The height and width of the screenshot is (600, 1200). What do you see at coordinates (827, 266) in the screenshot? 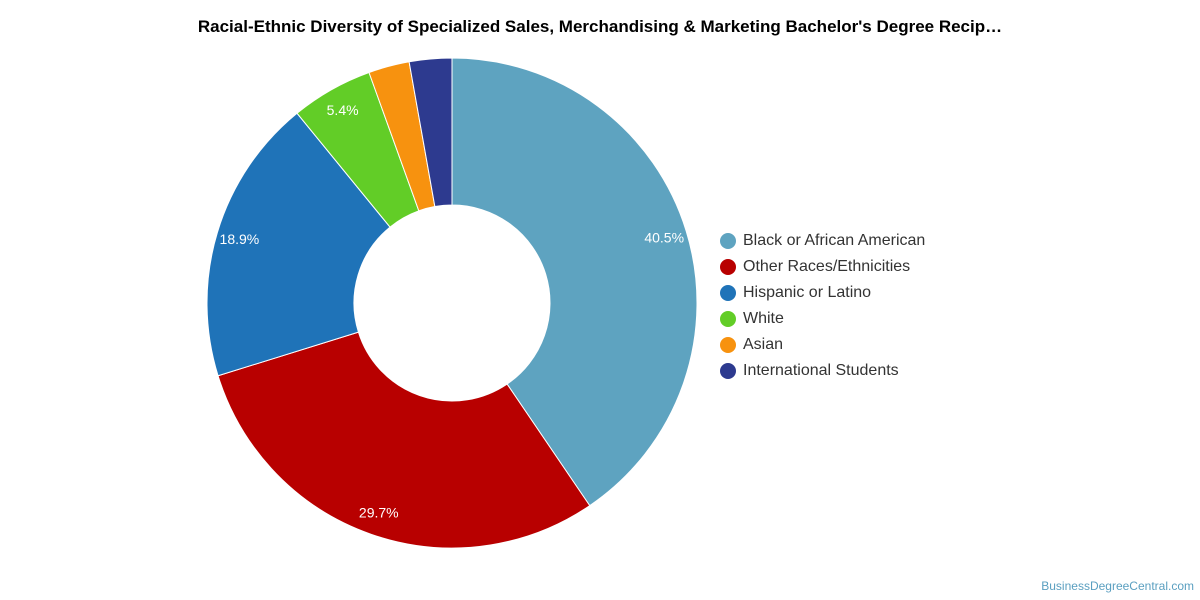
I see `legend-label: Other Races/Ethnicities` at bounding box center [827, 266].